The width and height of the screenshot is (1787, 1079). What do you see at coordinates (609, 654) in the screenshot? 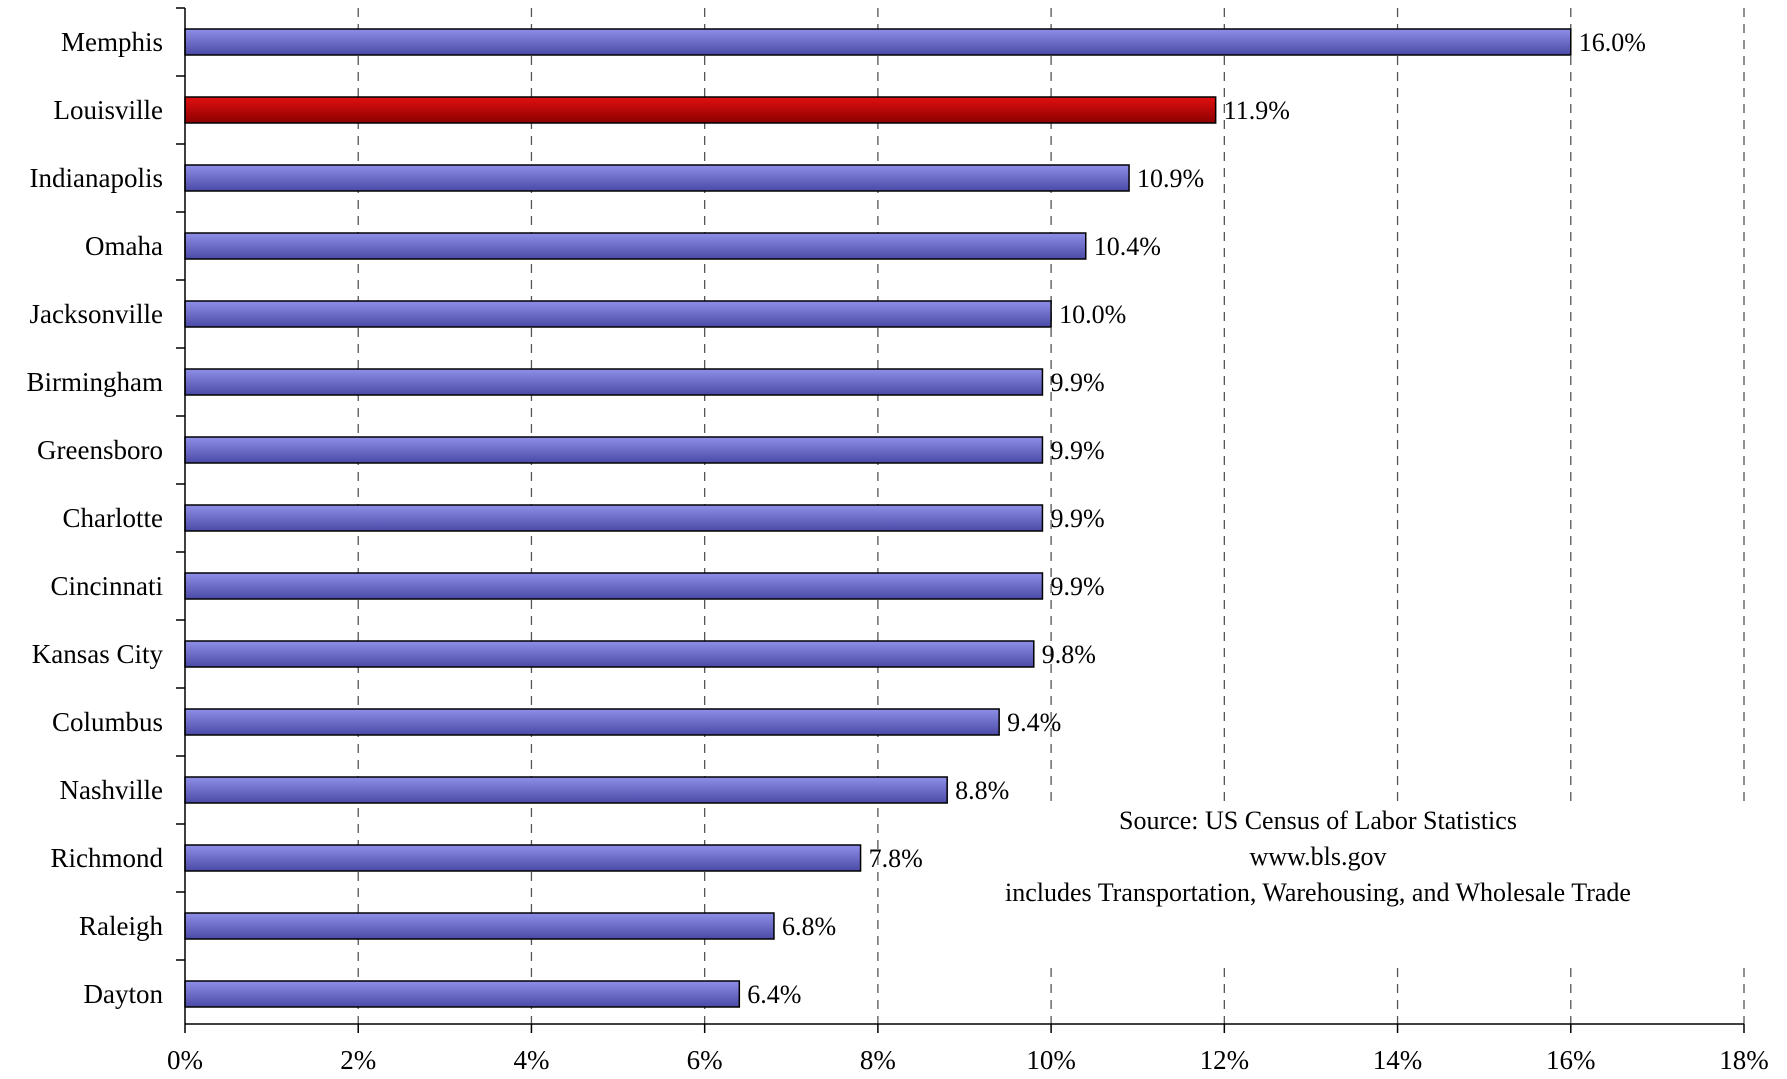
I see `bar-kansas-city` at bounding box center [609, 654].